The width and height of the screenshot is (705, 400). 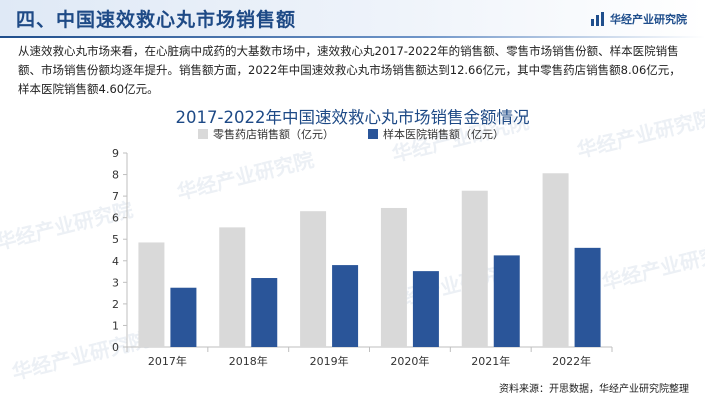 What do you see at coordinates (352, 117) in the screenshot?
I see `chart-title: 2017-2022年中国速效救心丸市场销售金额情况` at bounding box center [352, 117].